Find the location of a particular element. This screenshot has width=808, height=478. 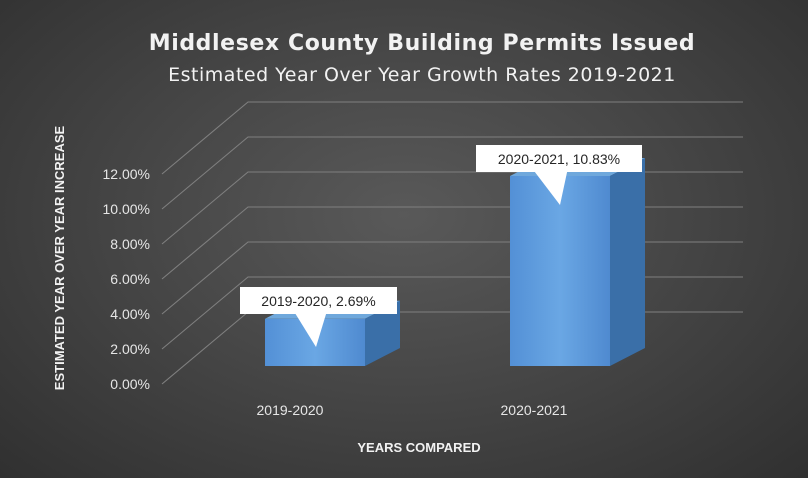

x-axis-title: YEARS COMPARED is located at coordinates (418, 447).